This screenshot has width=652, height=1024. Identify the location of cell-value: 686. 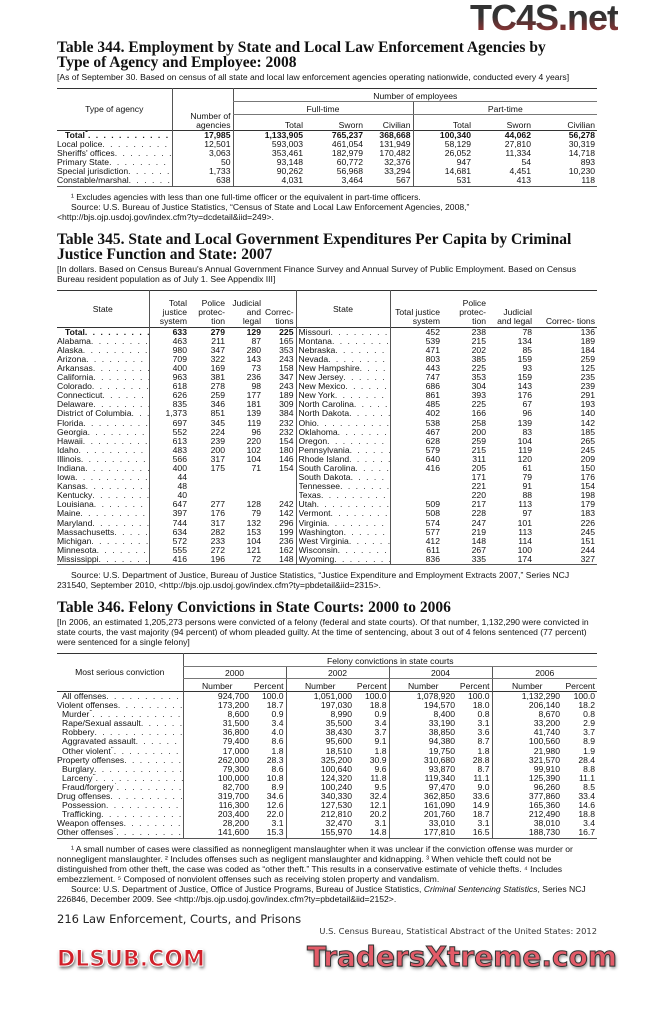
(415, 387).